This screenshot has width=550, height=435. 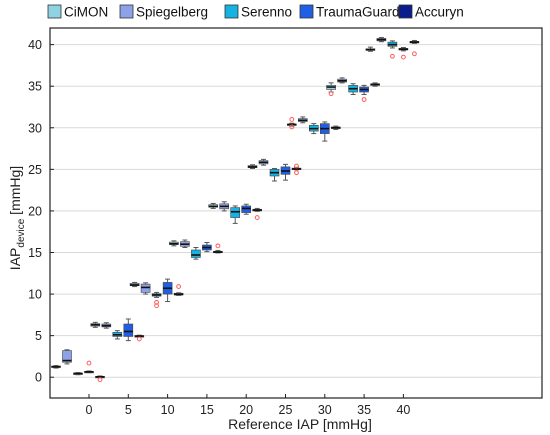 What do you see at coordinates (358, 12) in the screenshot?
I see `legend-label-traumaguard: TraumaGuard` at bounding box center [358, 12].